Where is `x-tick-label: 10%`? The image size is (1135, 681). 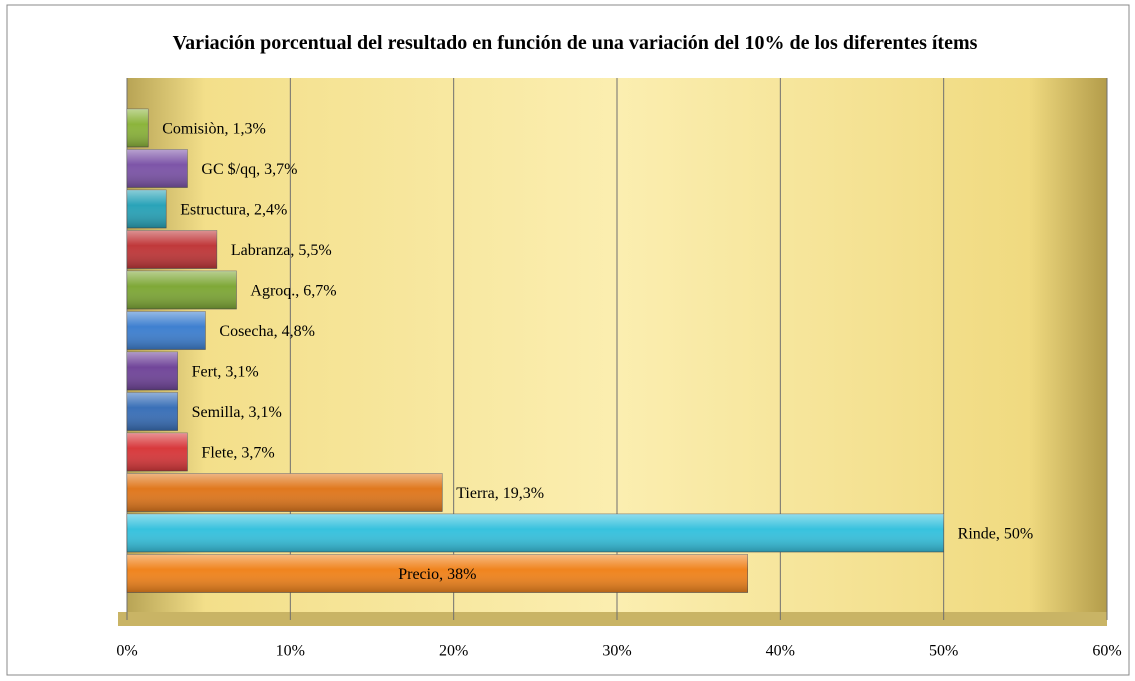 x-tick-label: 10% is located at coordinates (290, 651).